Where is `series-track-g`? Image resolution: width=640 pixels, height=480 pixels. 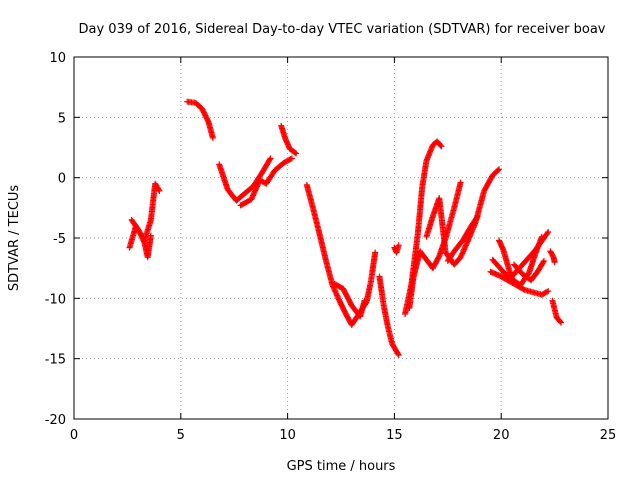
series-track-g is located at coordinates (341, 254).